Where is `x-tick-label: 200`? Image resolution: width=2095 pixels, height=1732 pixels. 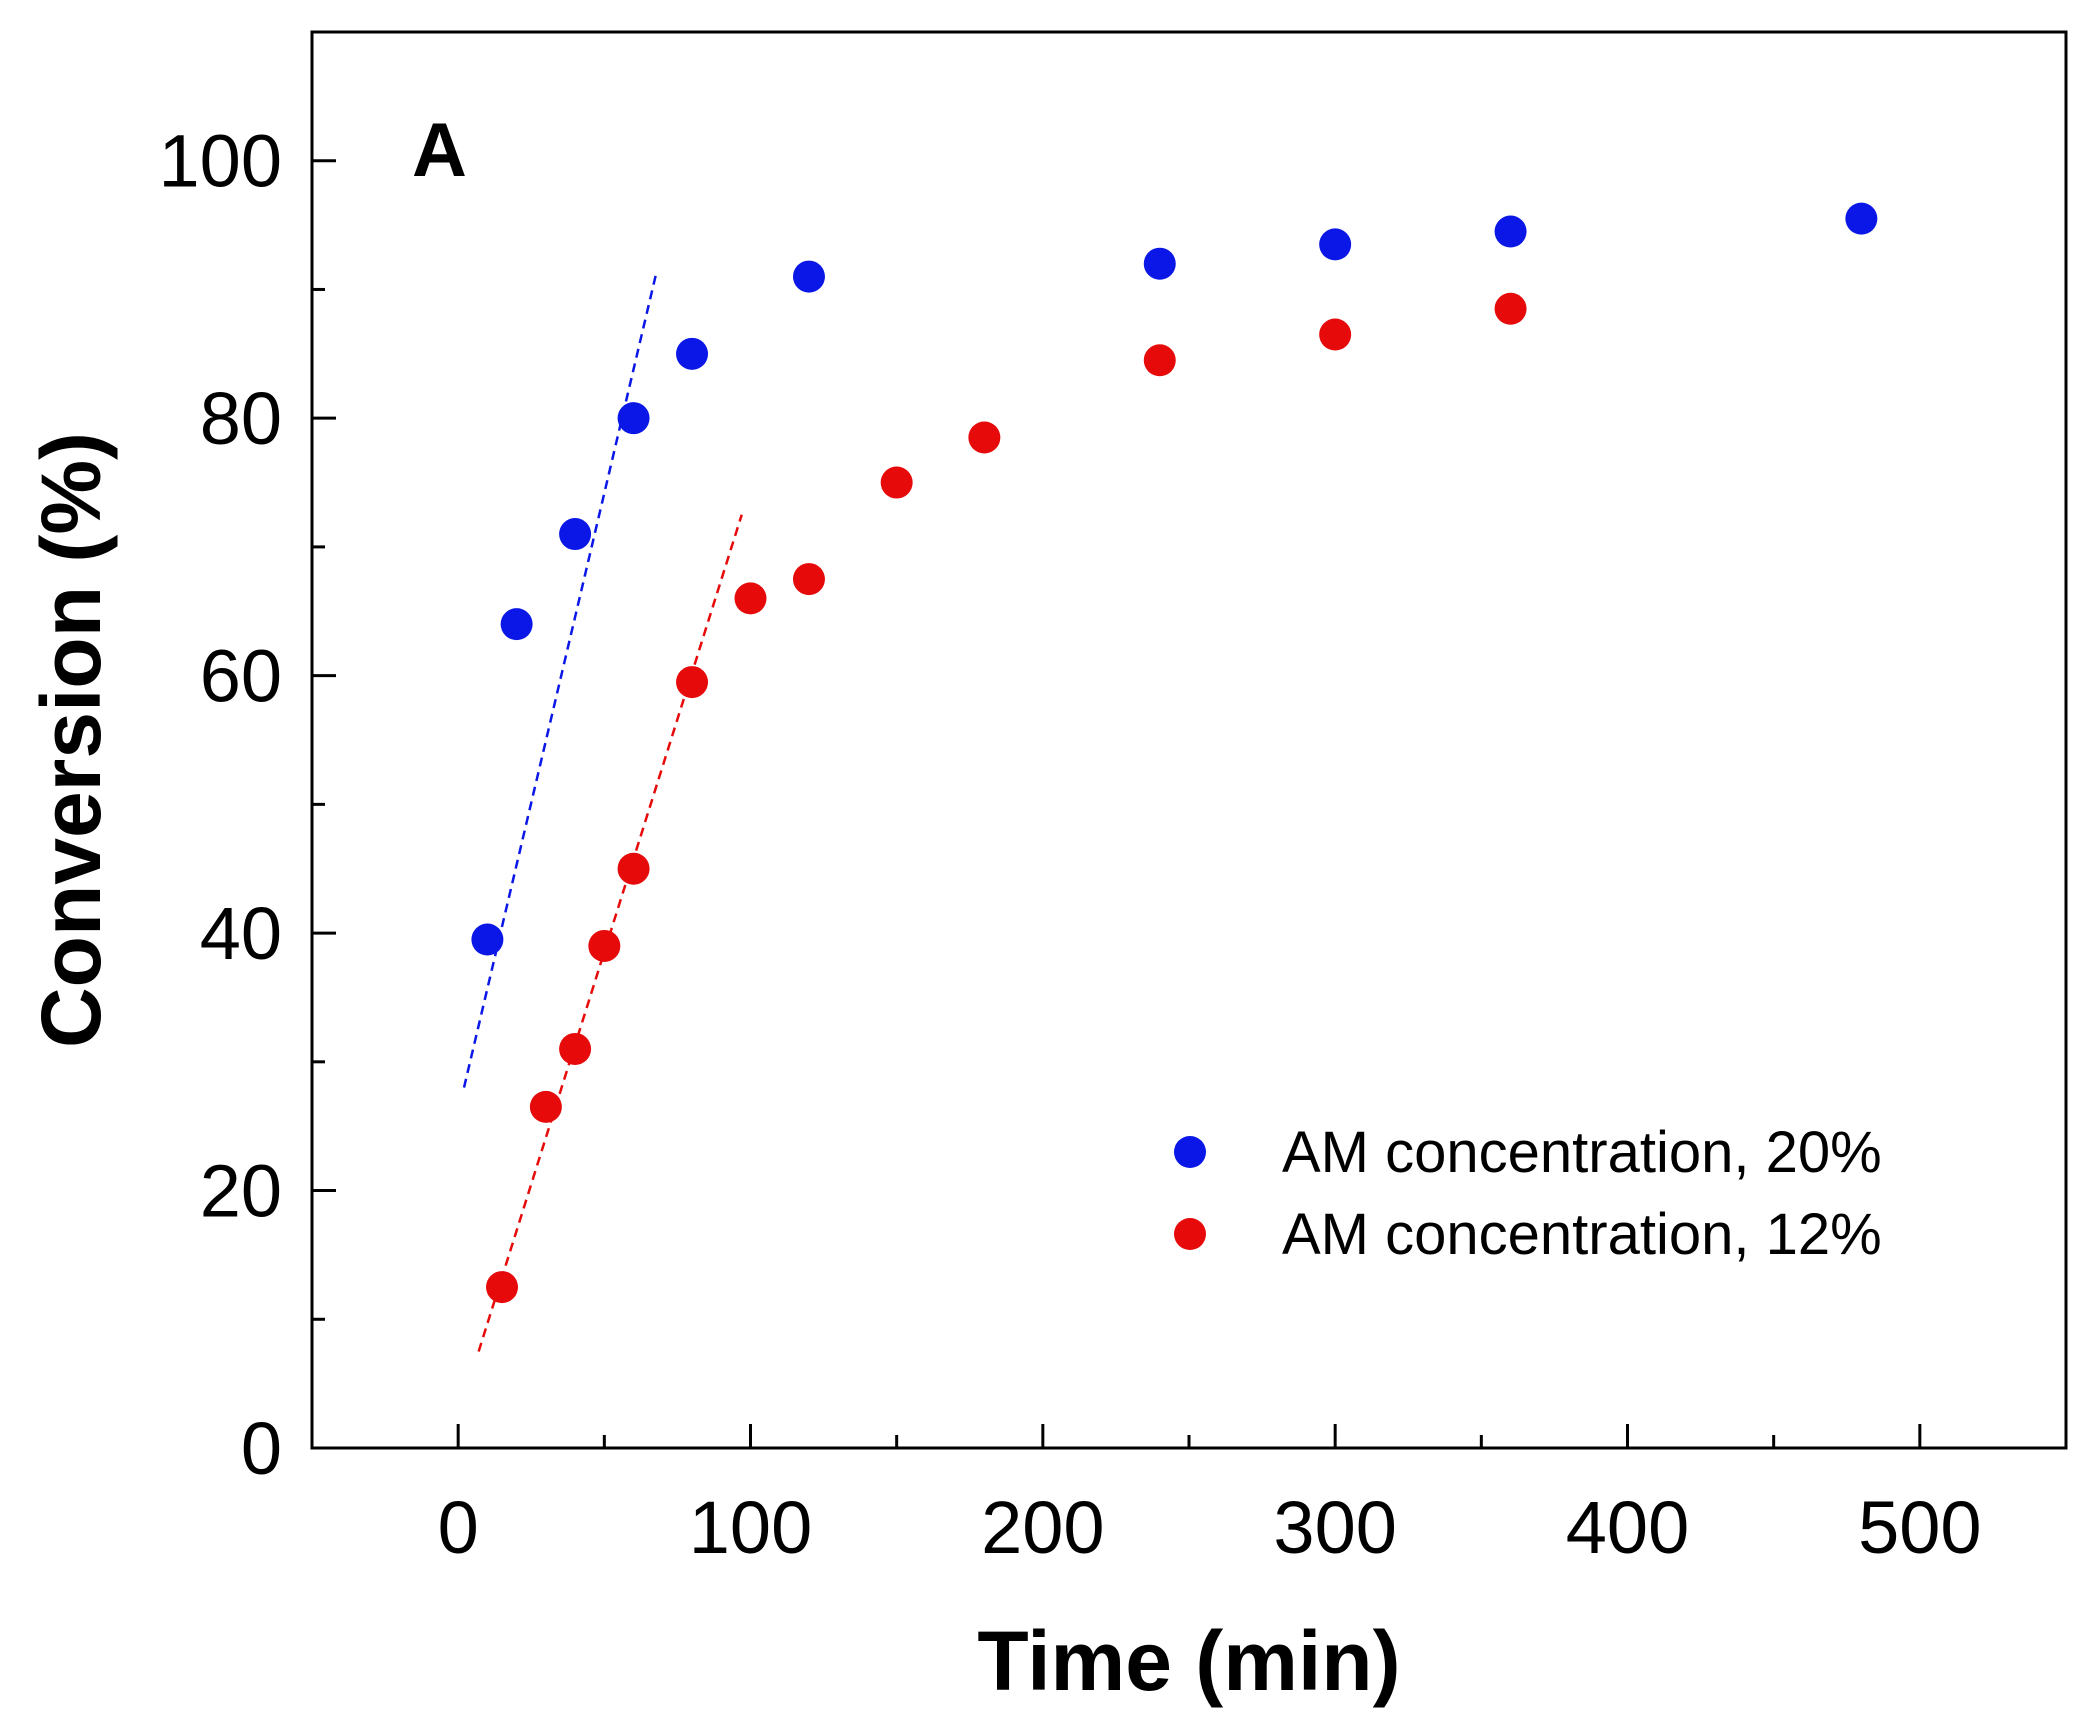 x-tick-label: 200 is located at coordinates (1042, 1527).